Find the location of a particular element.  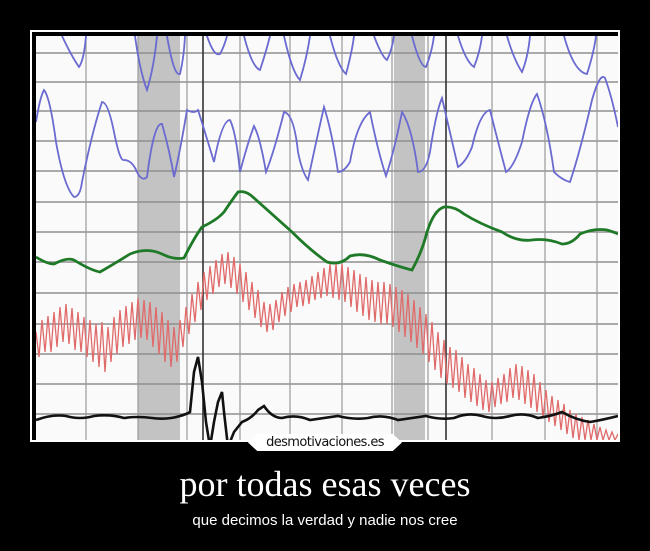

skin-conductance-trace is located at coordinates (327, 232).